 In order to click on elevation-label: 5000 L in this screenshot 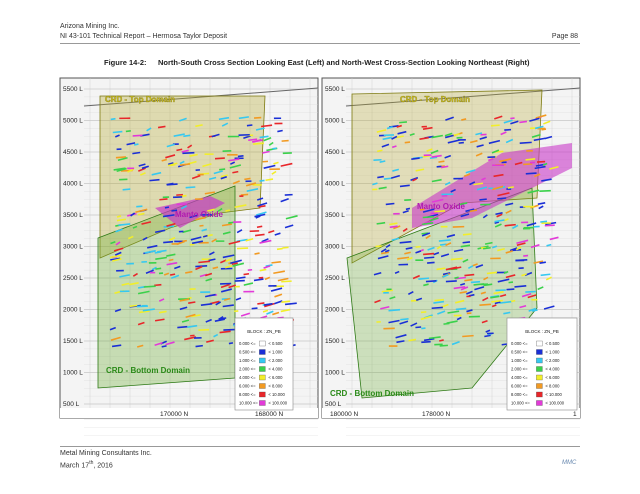, I will do `click(73, 121)`.